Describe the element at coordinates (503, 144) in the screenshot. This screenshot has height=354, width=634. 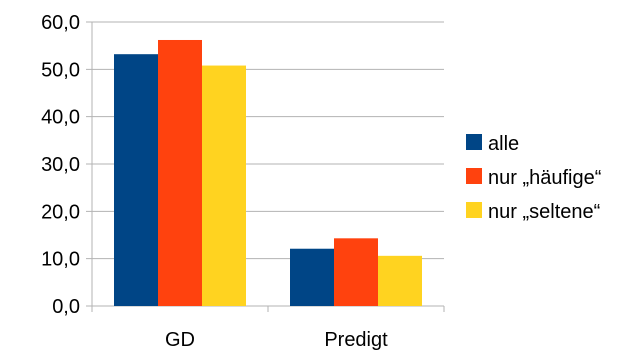
I see `legend-label: alle` at that location.